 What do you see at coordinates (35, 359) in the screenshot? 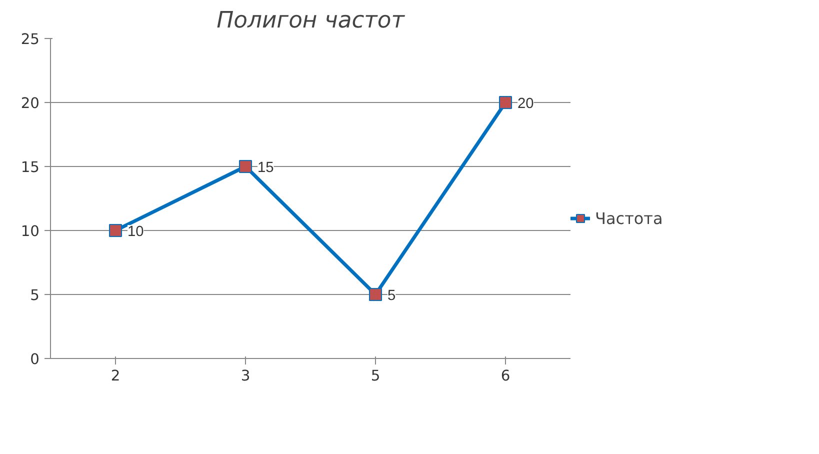
I see `y-tick-label: 0` at bounding box center [35, 359].